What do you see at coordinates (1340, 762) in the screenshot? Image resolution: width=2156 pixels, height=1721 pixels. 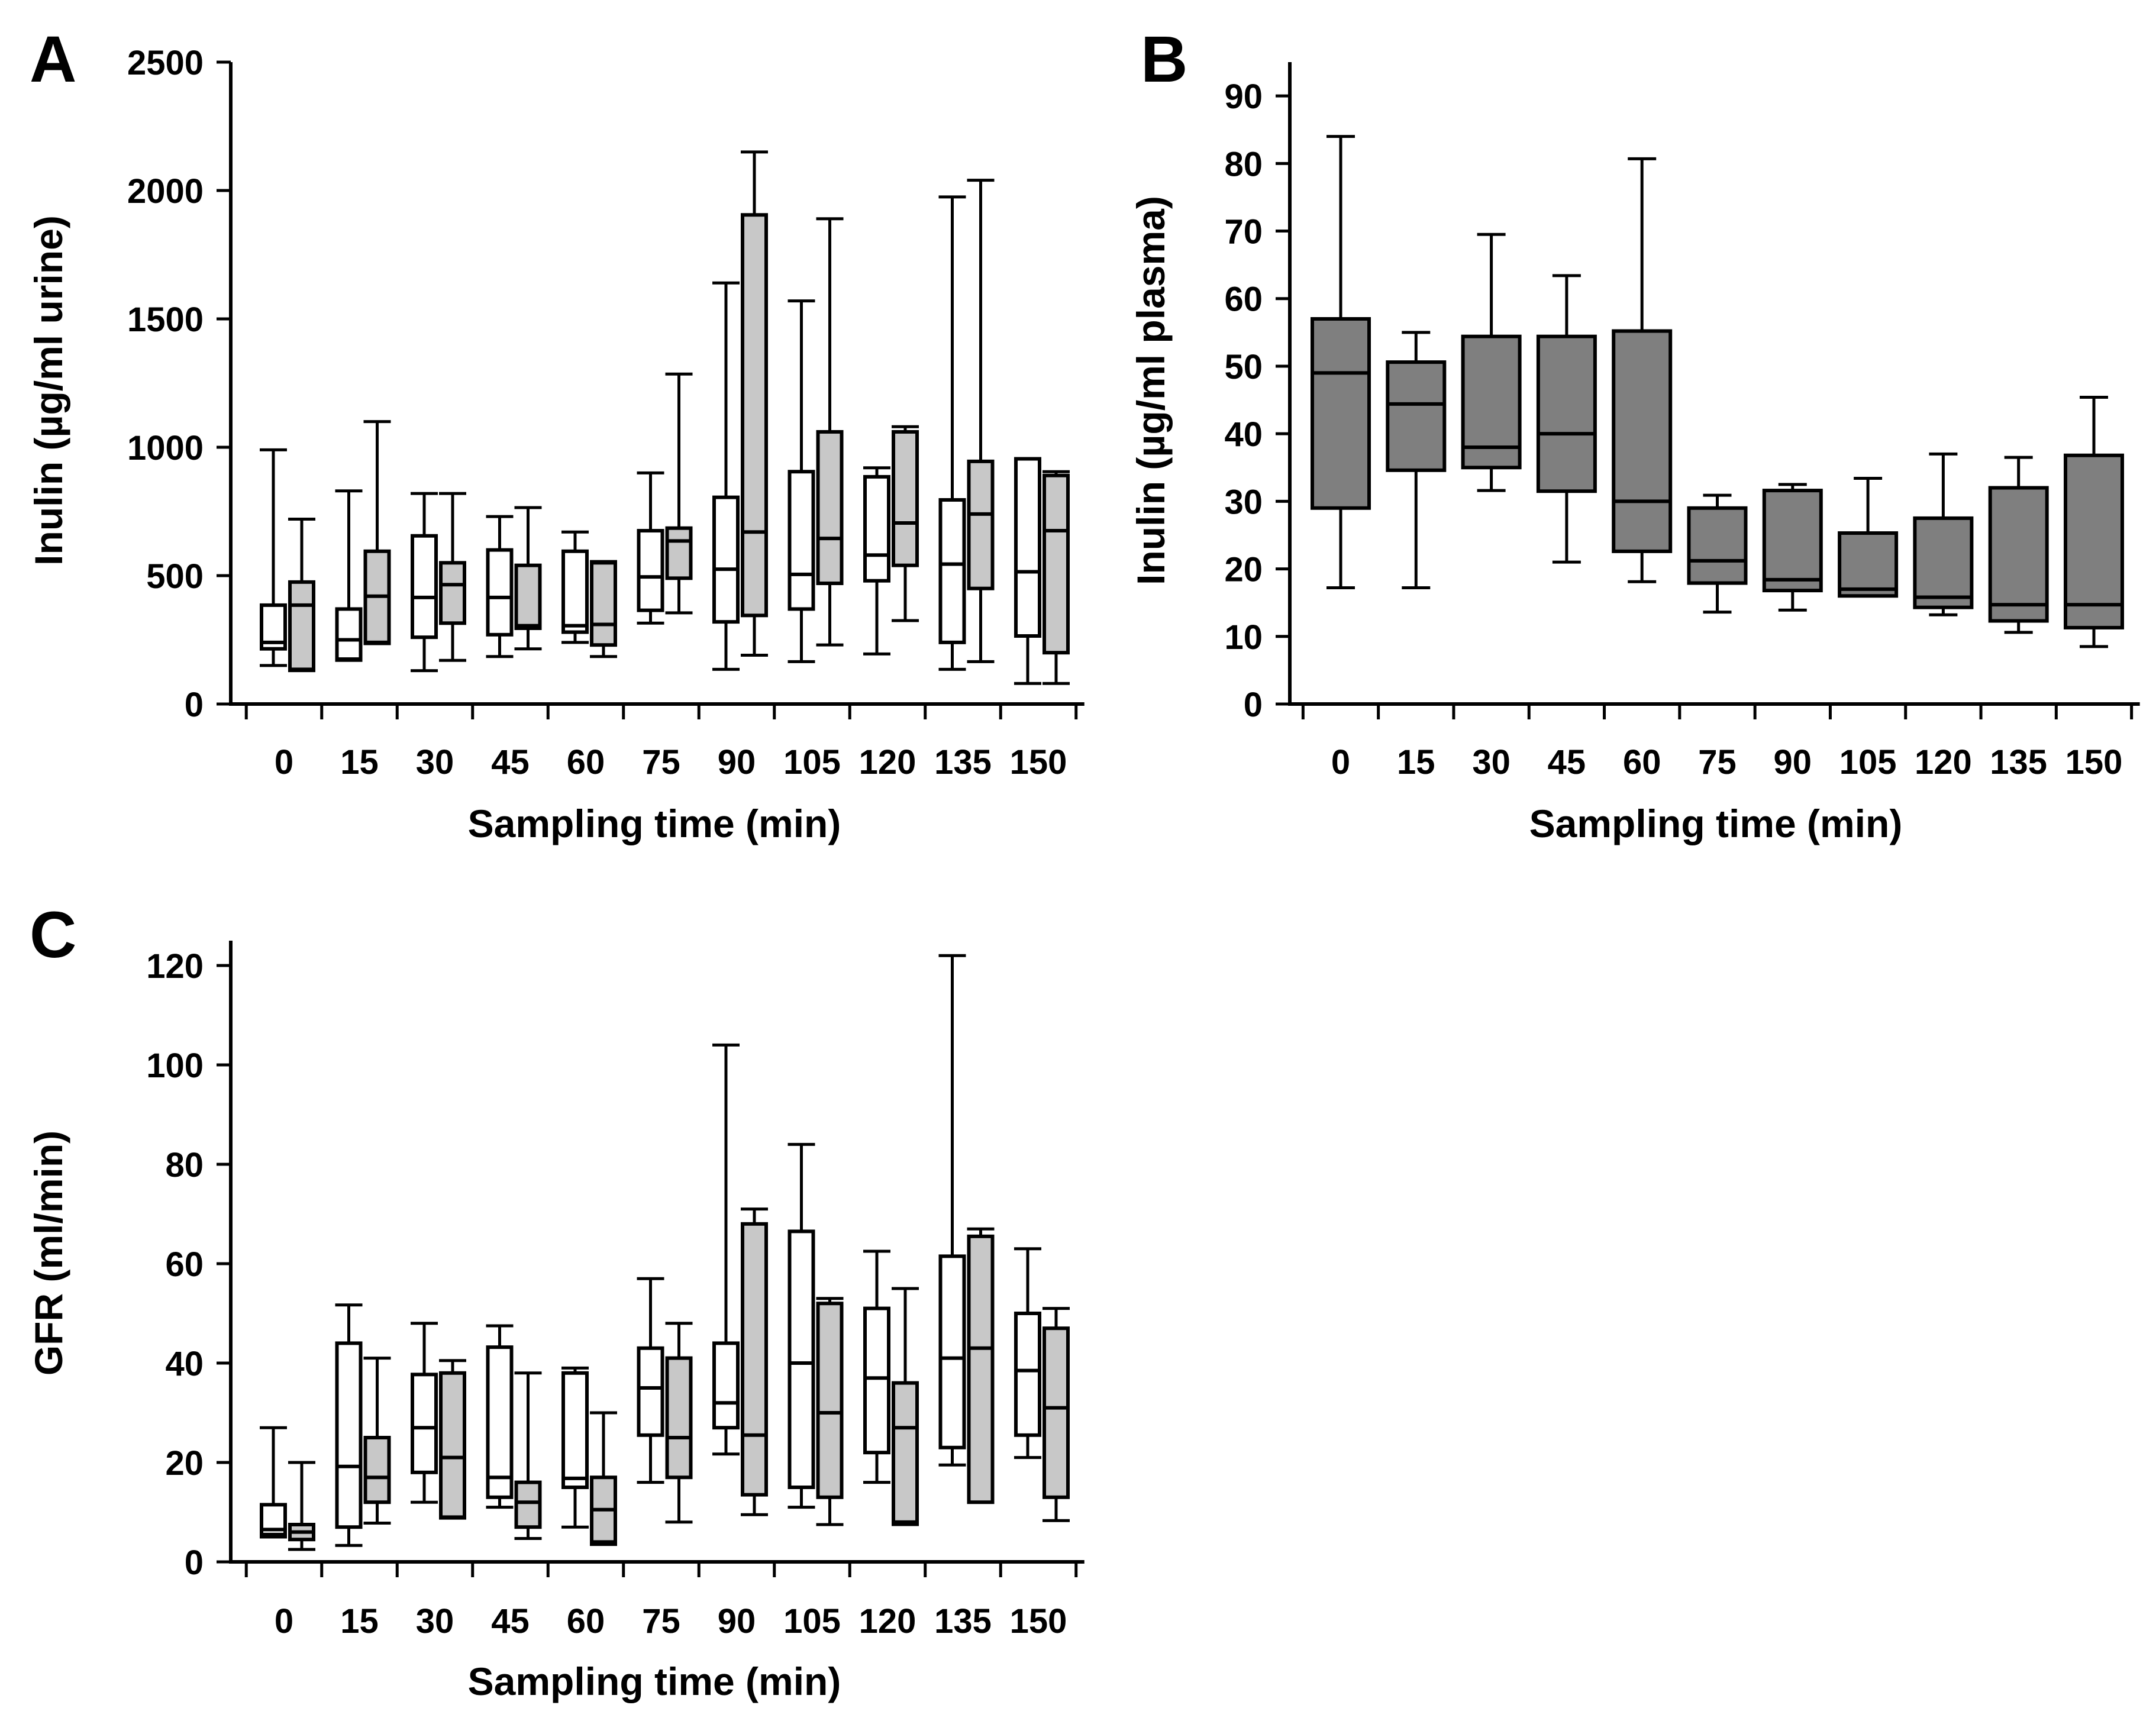 I see `panel-b-x-tick-label: 0` at bounding box center [1340, 762].